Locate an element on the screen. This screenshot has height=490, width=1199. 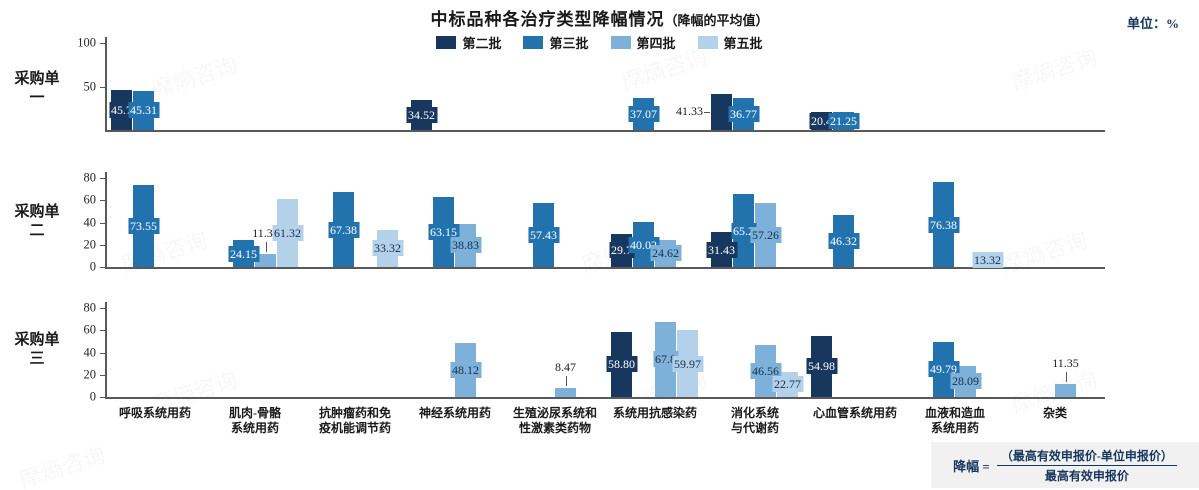
bar-value-label: 59.97 is located at coordinates (687, 363).